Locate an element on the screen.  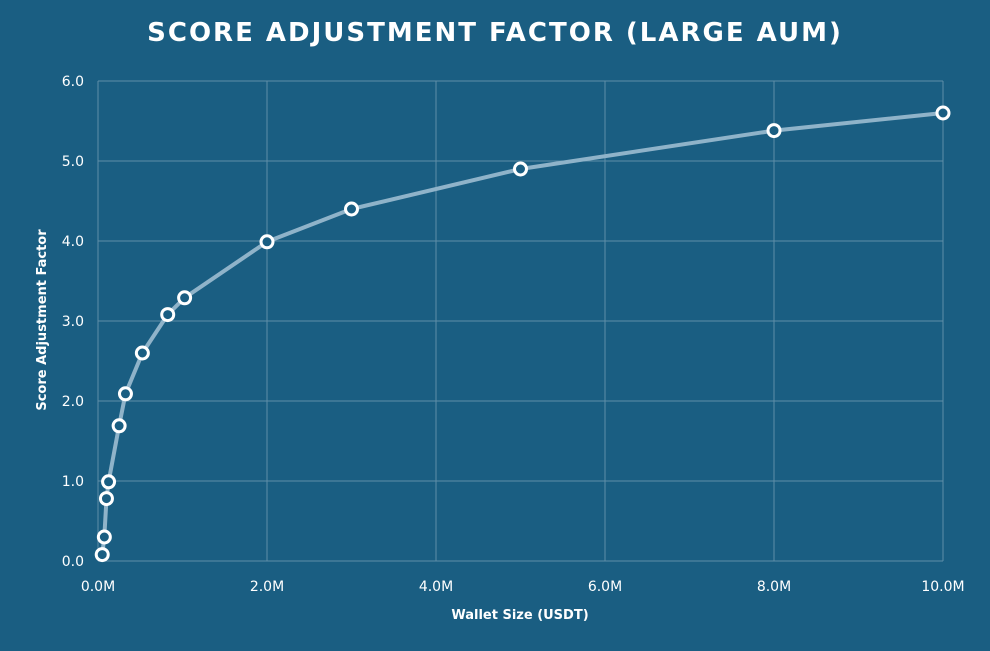
y-tick-label: 1.0 is located at coordinates (73, 482).